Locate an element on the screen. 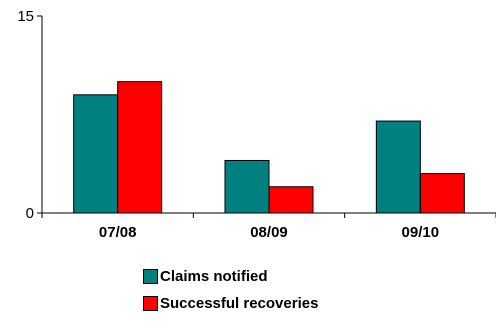 This screenshot has height=329, width=496. y-ticks: 0 15 is located at coordinates (29, 115).